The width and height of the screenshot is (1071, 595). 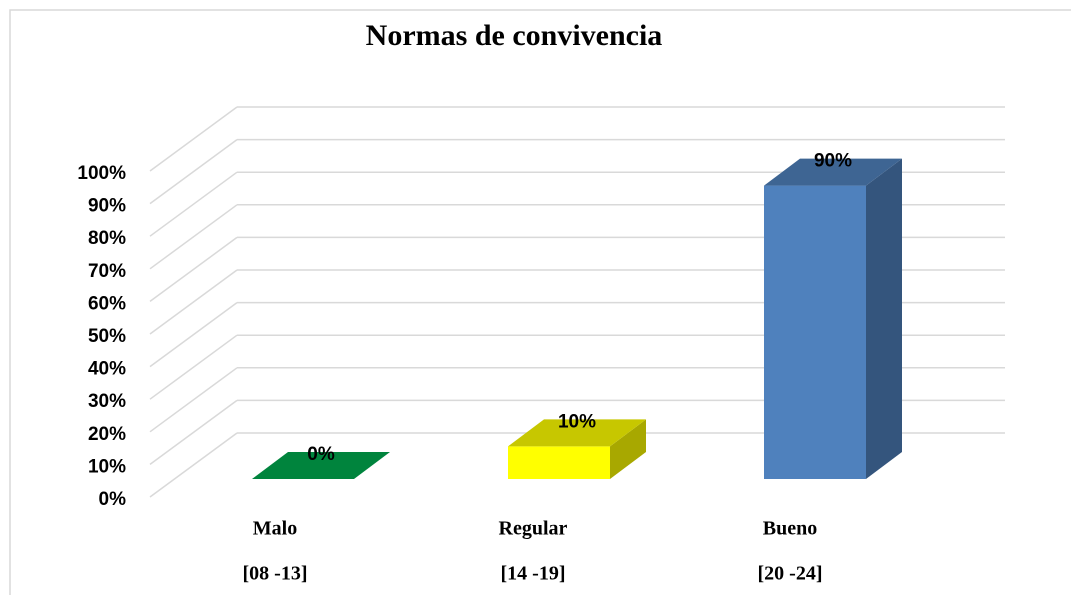 I want to click on y-tick-label: 40%, so click(x=107, y=369).